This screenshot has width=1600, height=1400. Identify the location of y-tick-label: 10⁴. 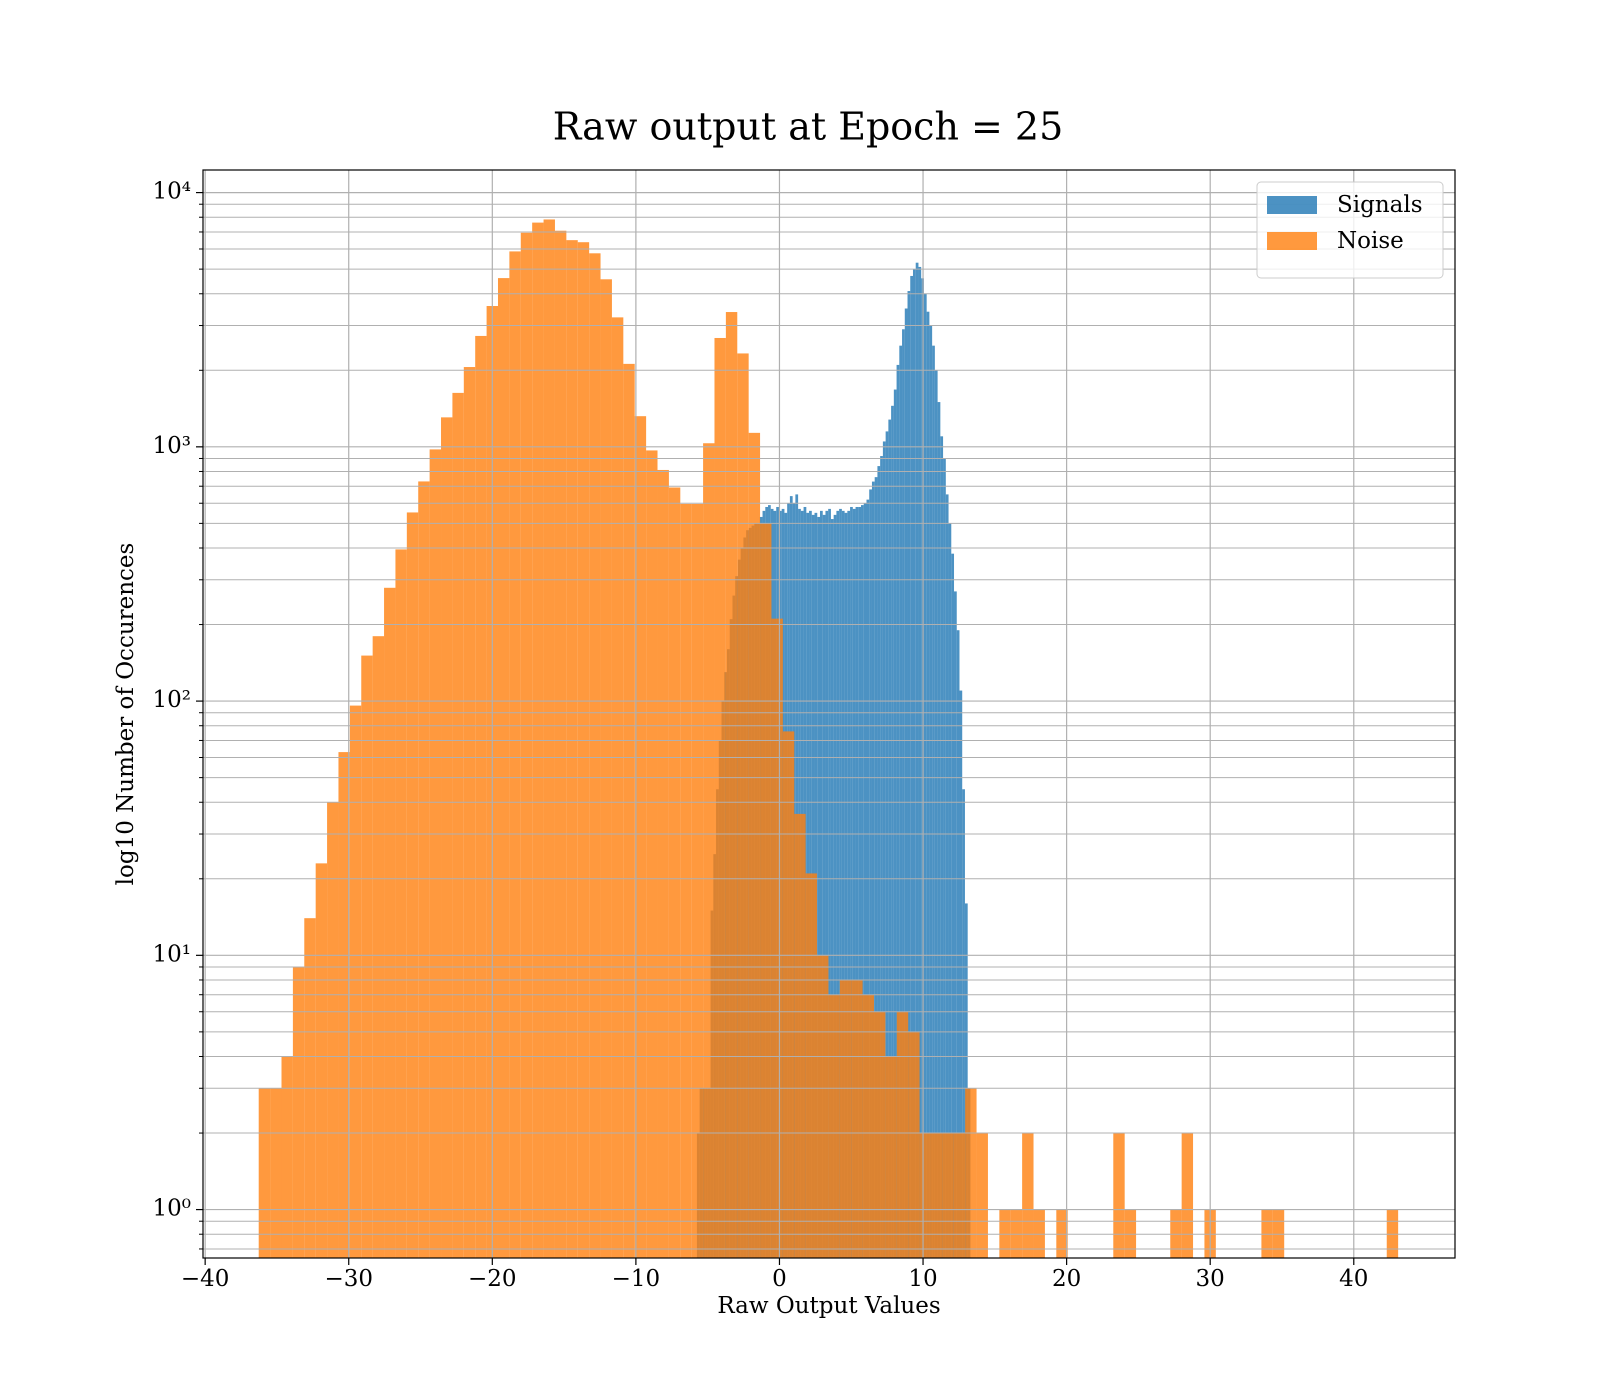
(172, 192).